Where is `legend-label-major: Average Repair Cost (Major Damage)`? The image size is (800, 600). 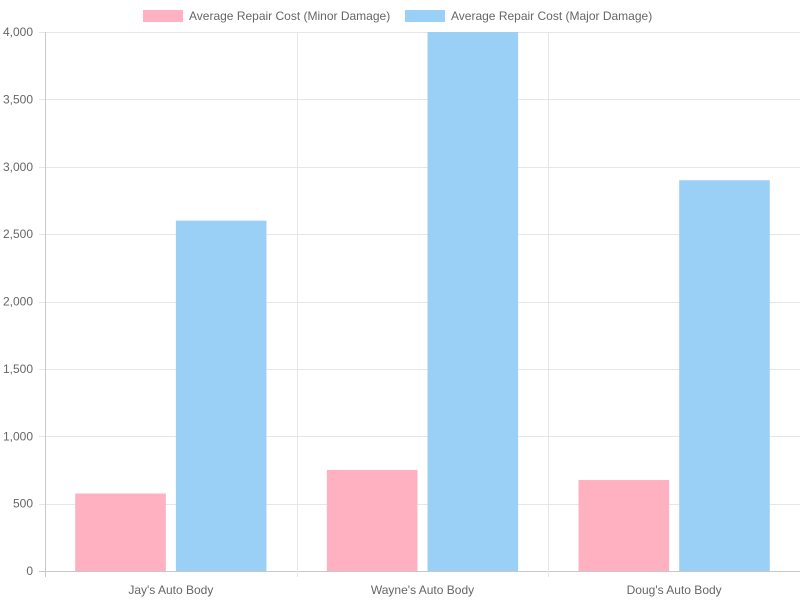 legend-label-major: Average Repair Cost (Major Damage) is located at coordinates (551, 16).